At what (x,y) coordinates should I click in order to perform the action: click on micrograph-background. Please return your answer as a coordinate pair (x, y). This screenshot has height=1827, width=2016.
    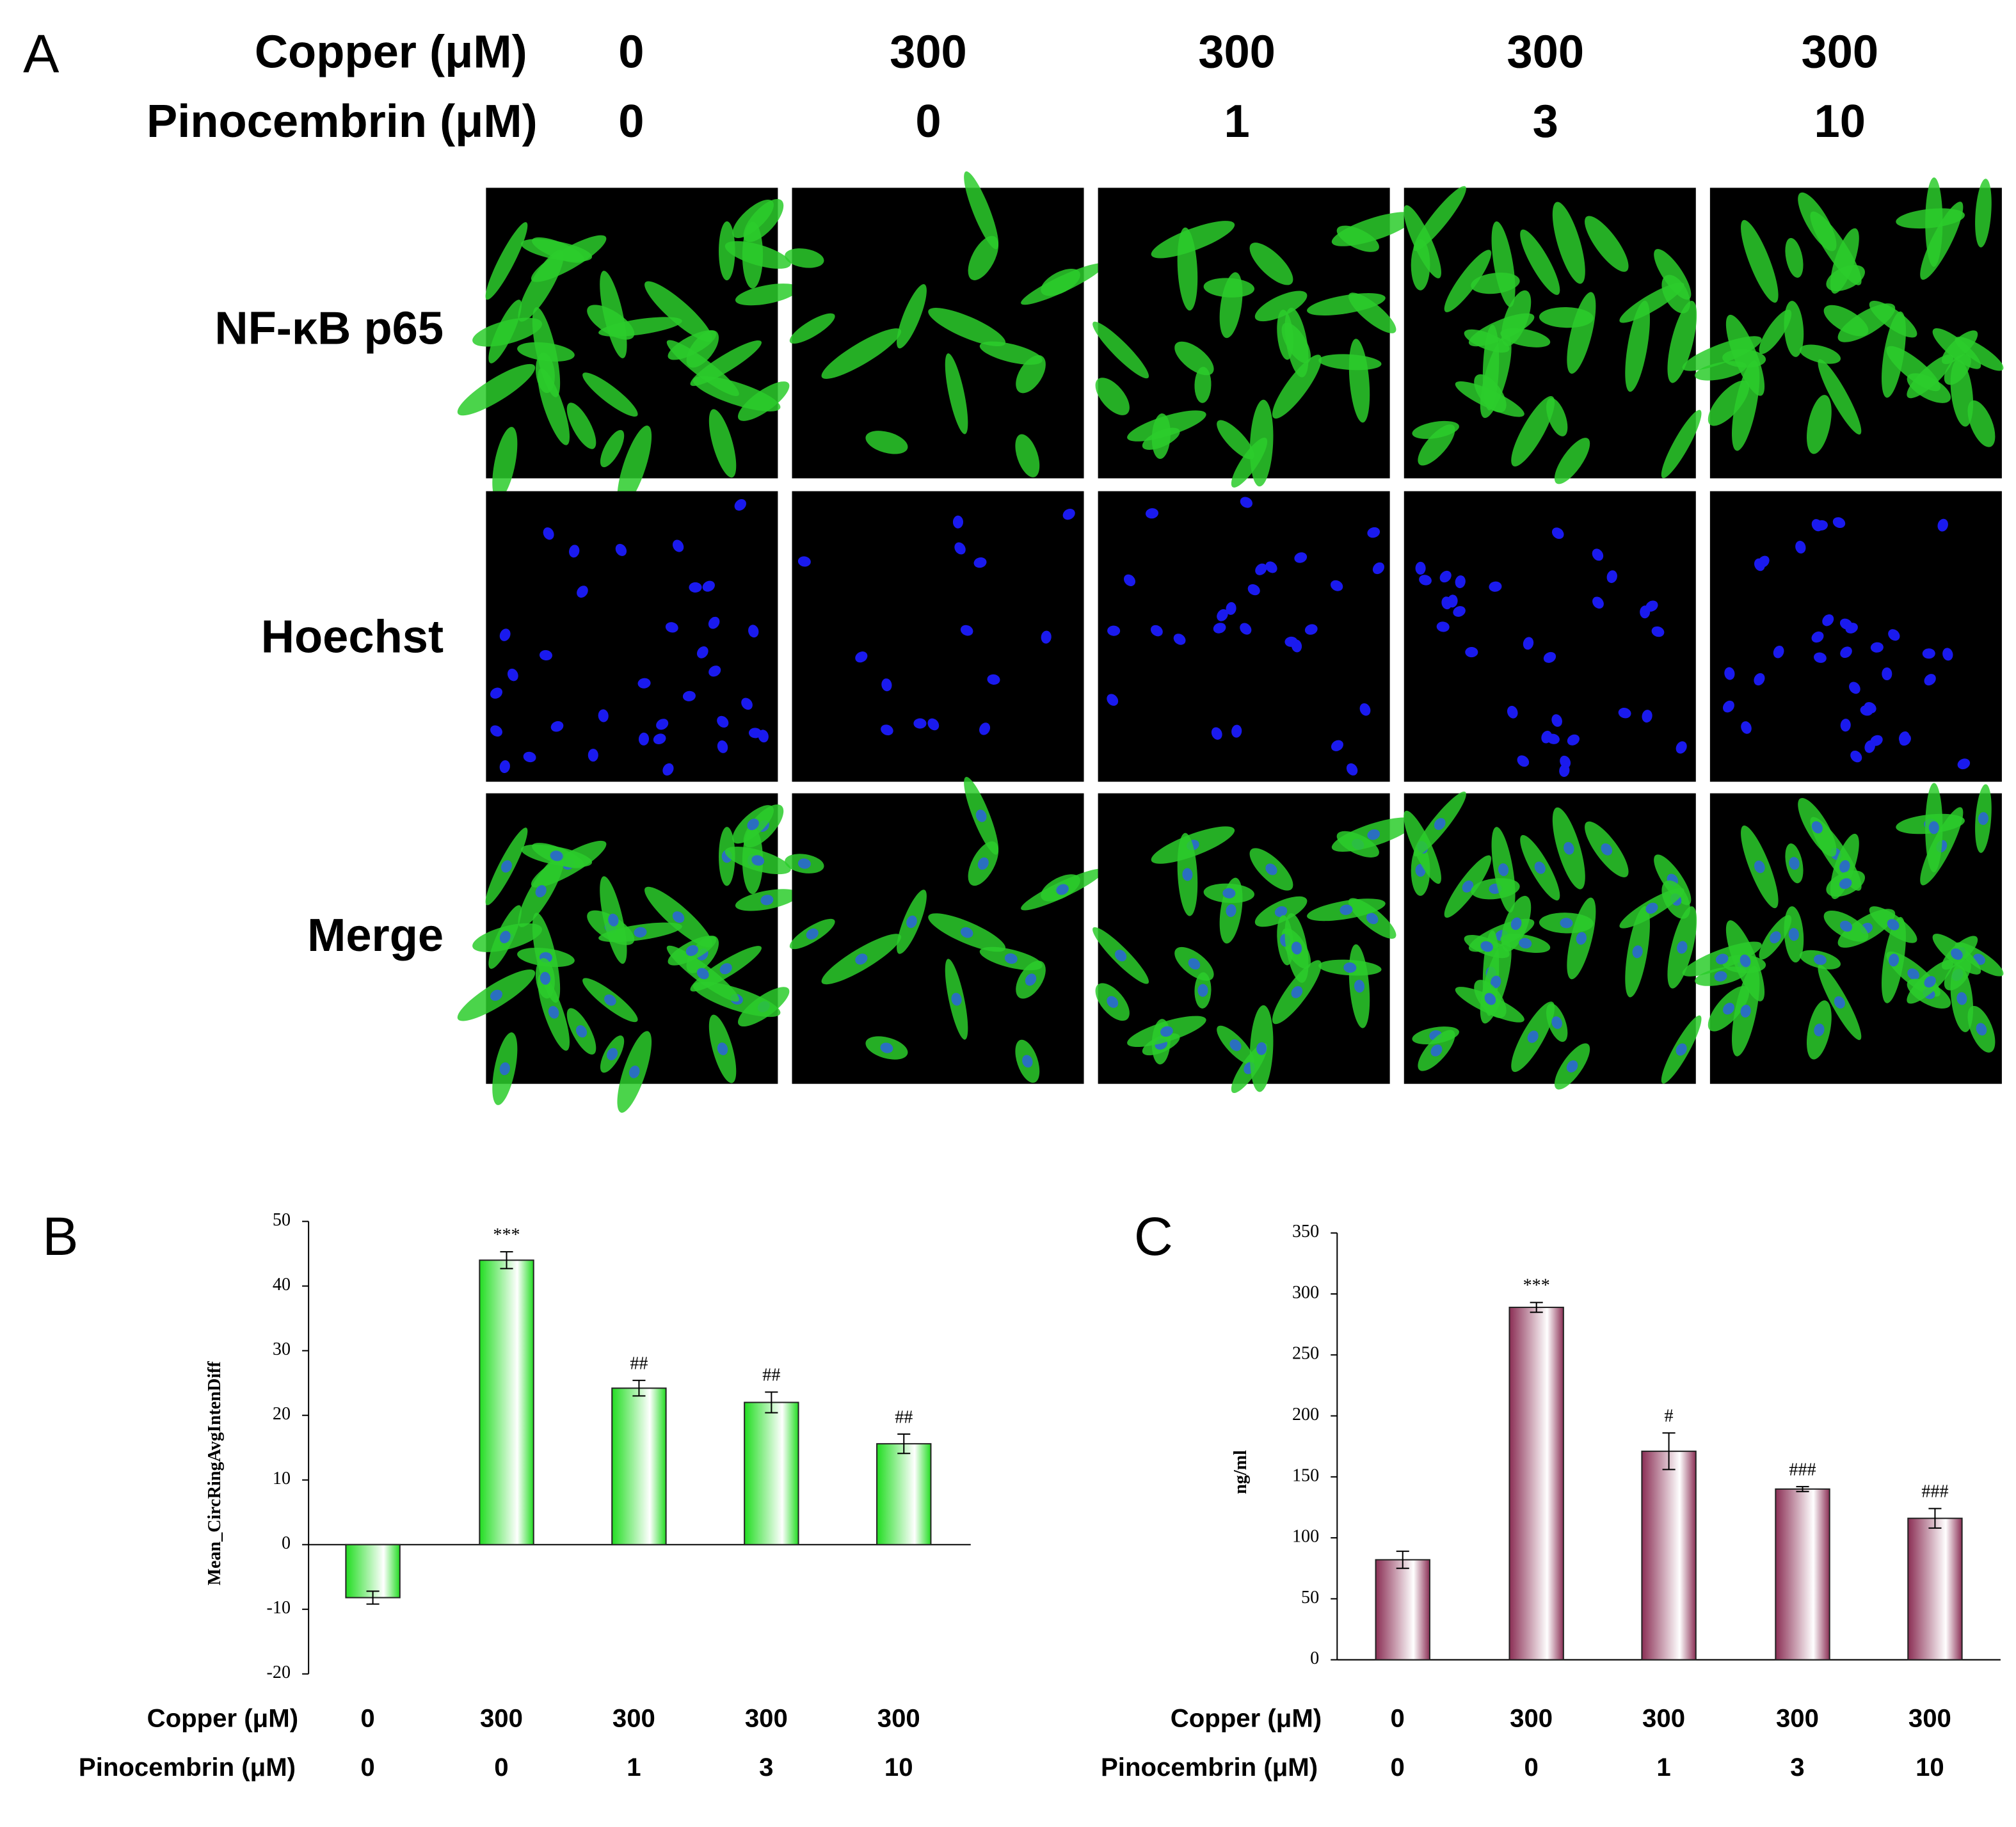
    Looking at the image, I should click on (938, 333).